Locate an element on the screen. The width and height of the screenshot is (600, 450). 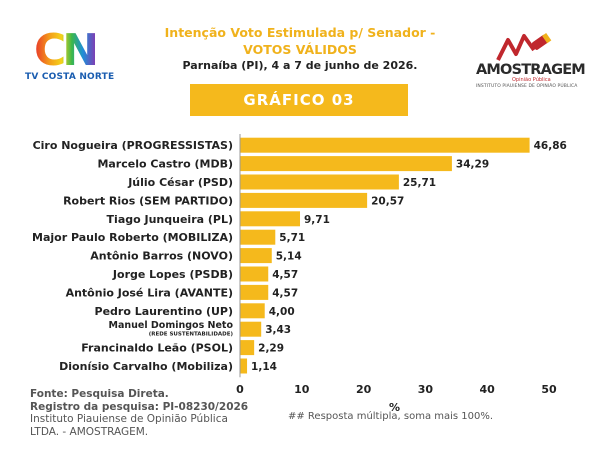
value-label: 5,14 is located at coordinates (289, 257).